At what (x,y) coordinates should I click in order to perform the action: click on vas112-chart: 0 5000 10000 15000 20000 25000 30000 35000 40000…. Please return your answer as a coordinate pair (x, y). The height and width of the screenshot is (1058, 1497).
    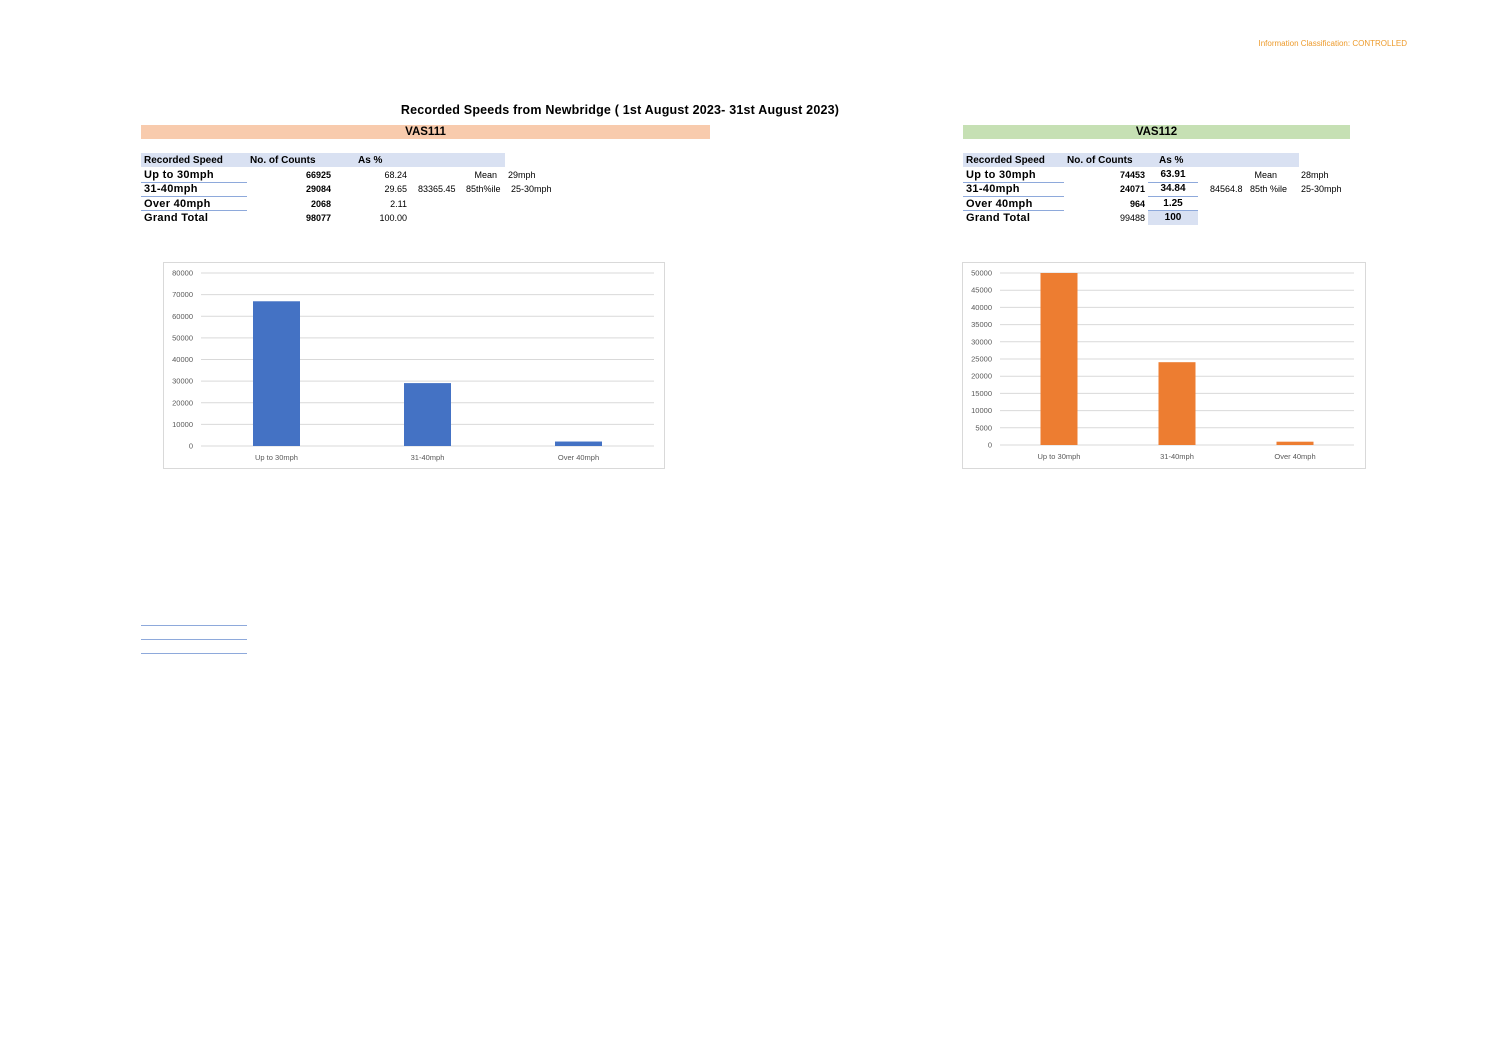
    Looking at the image, I should click on (1164, 365).